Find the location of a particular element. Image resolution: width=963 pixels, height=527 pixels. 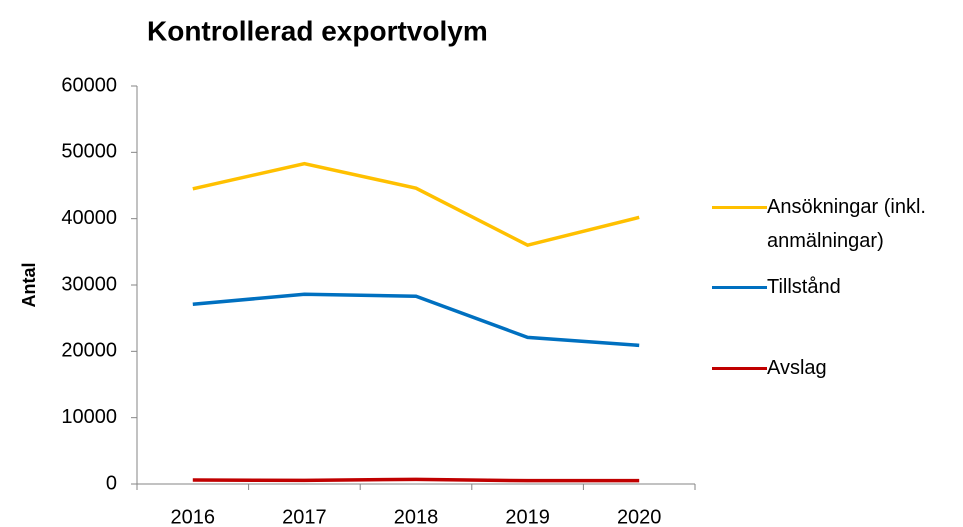

y-tick-label: 50000 is located at coordinates (89, 152).